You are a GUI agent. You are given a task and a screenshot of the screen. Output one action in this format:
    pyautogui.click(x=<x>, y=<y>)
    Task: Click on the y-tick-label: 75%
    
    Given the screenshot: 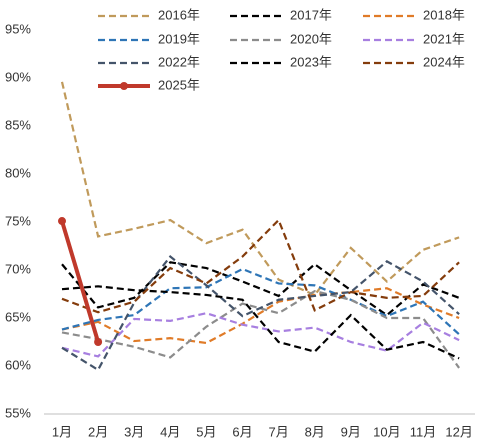 What is the action you would take?
    pyautogui.click(x=18, y=220)
    